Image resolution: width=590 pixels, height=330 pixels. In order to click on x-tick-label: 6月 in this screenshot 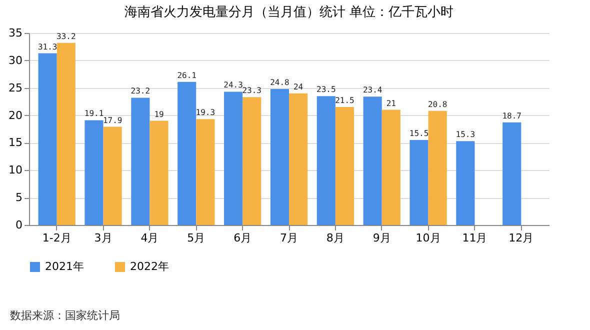, I will do `click(243, 238)`.